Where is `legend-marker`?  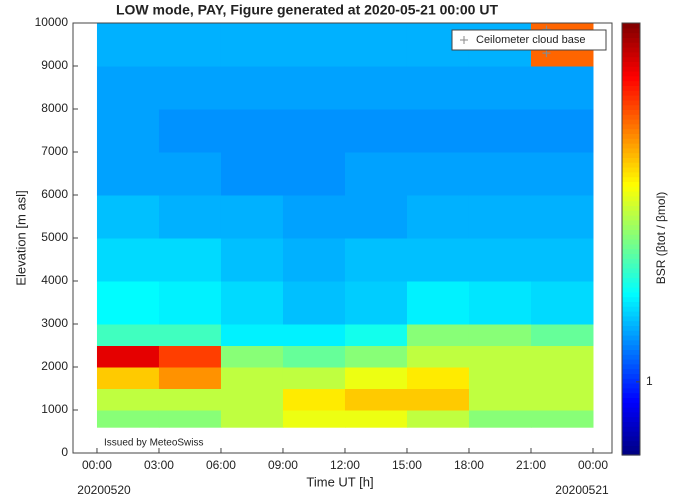
legend-marker is located at coordinates (464, 40).